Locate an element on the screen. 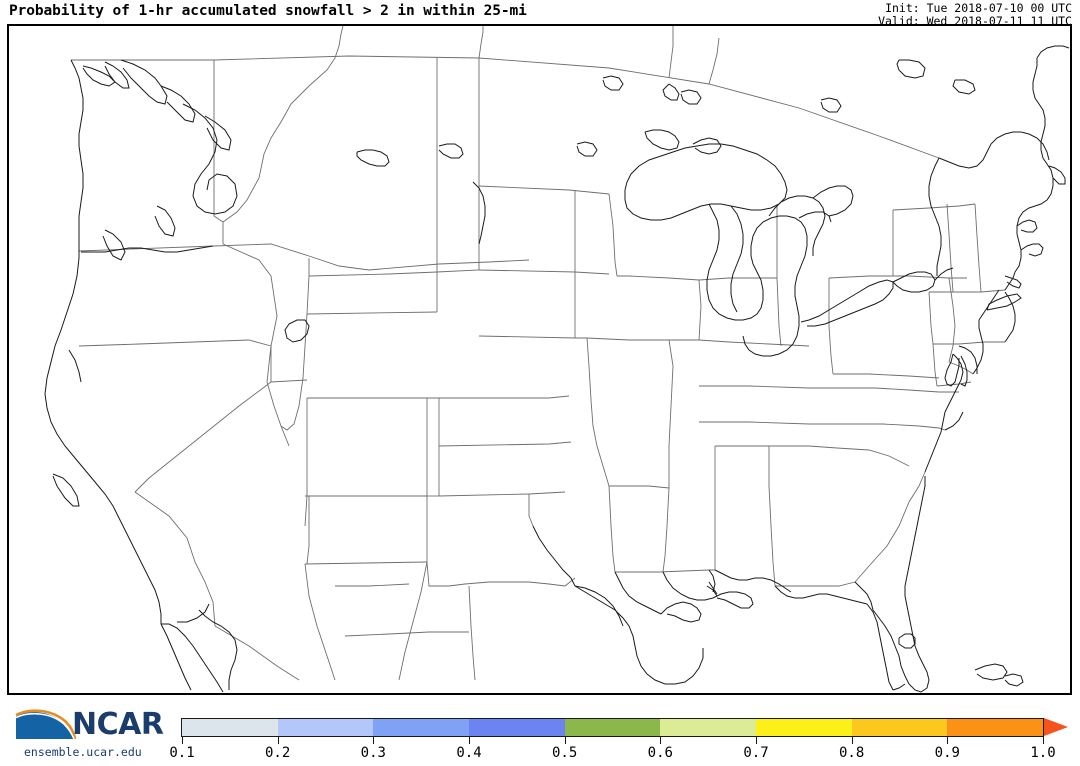 The image size is (1080, 766). colorbar-segment-0.4-0.5 is located at coordinates (517, 727).